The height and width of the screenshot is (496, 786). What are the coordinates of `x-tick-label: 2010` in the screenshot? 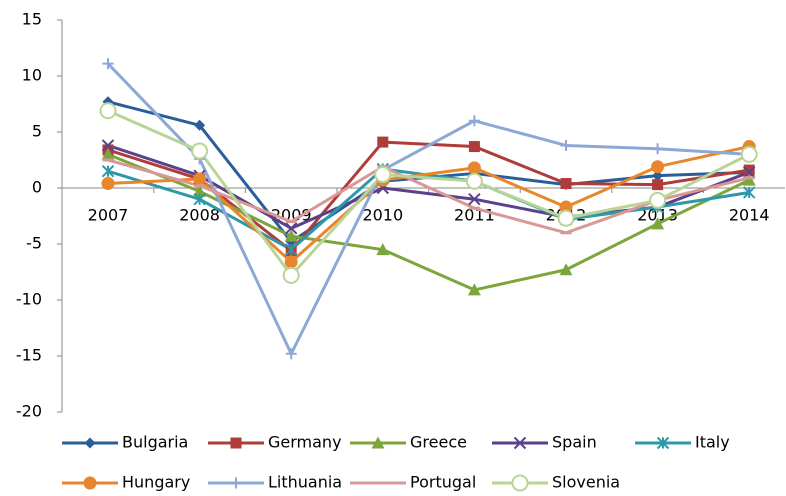 It's located at (382, 215).